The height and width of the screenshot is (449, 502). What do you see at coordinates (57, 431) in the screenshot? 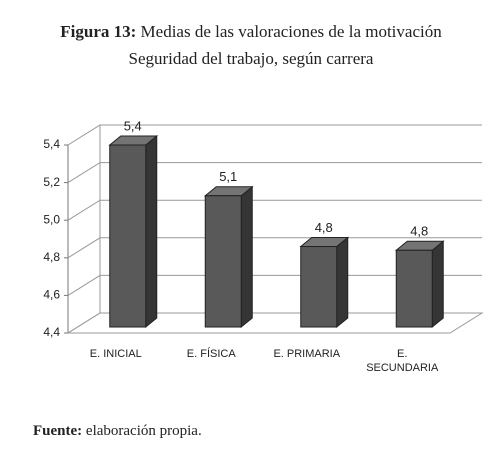
I see `source-label: Fuente:` at bounding box center [57, 431].